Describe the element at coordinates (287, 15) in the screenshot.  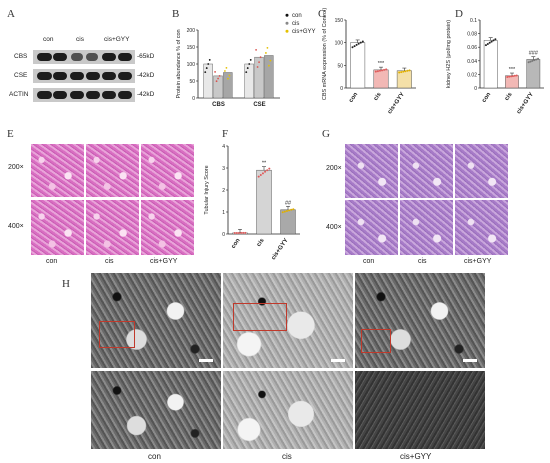
I see `chart-b-legend-marker-con` at that location.